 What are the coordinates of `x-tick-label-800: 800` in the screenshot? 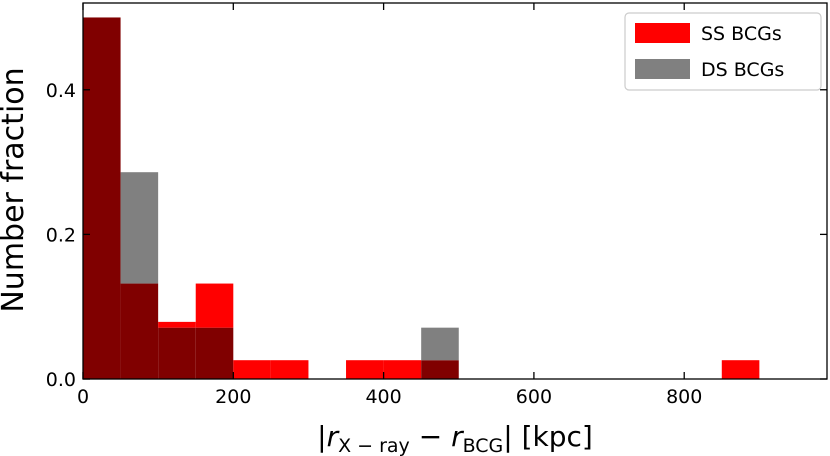 It's located at (684, 397).